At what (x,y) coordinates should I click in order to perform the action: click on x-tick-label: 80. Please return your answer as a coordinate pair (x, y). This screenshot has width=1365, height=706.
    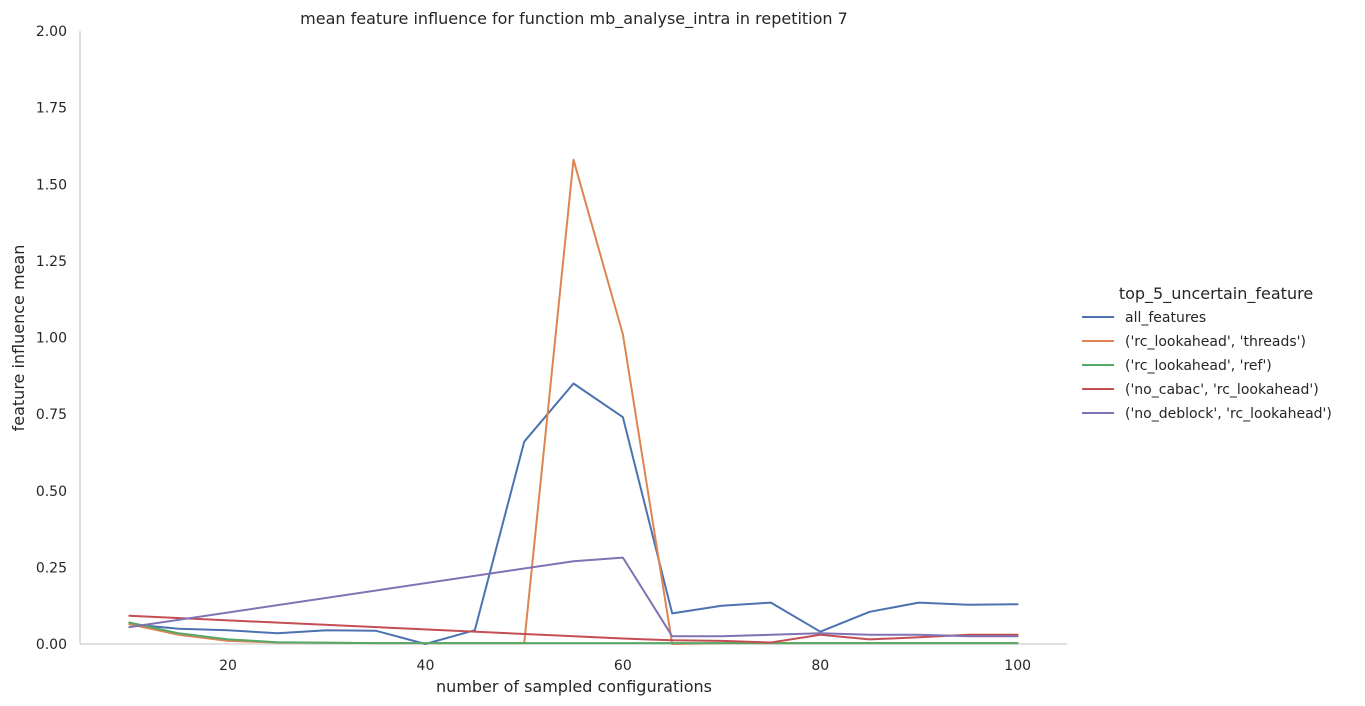
    Looking at the image, I should click on (820, 666).